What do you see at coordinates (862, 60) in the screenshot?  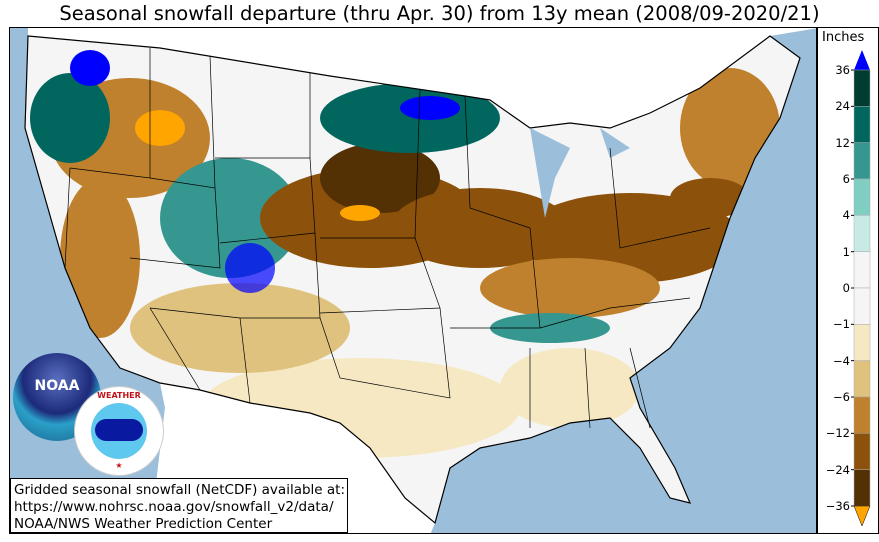 I see `colorbar-over-arrow` at bounding box center [862, 60].